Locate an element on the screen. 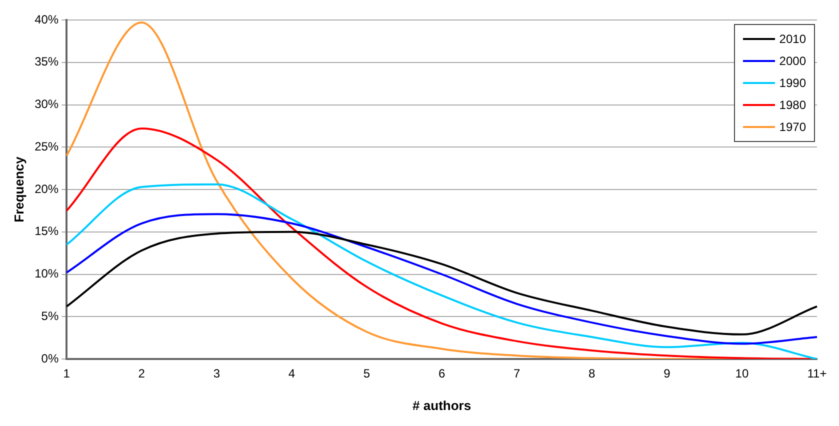  y-tick-label: 20% is located at coordinates (46, 189).